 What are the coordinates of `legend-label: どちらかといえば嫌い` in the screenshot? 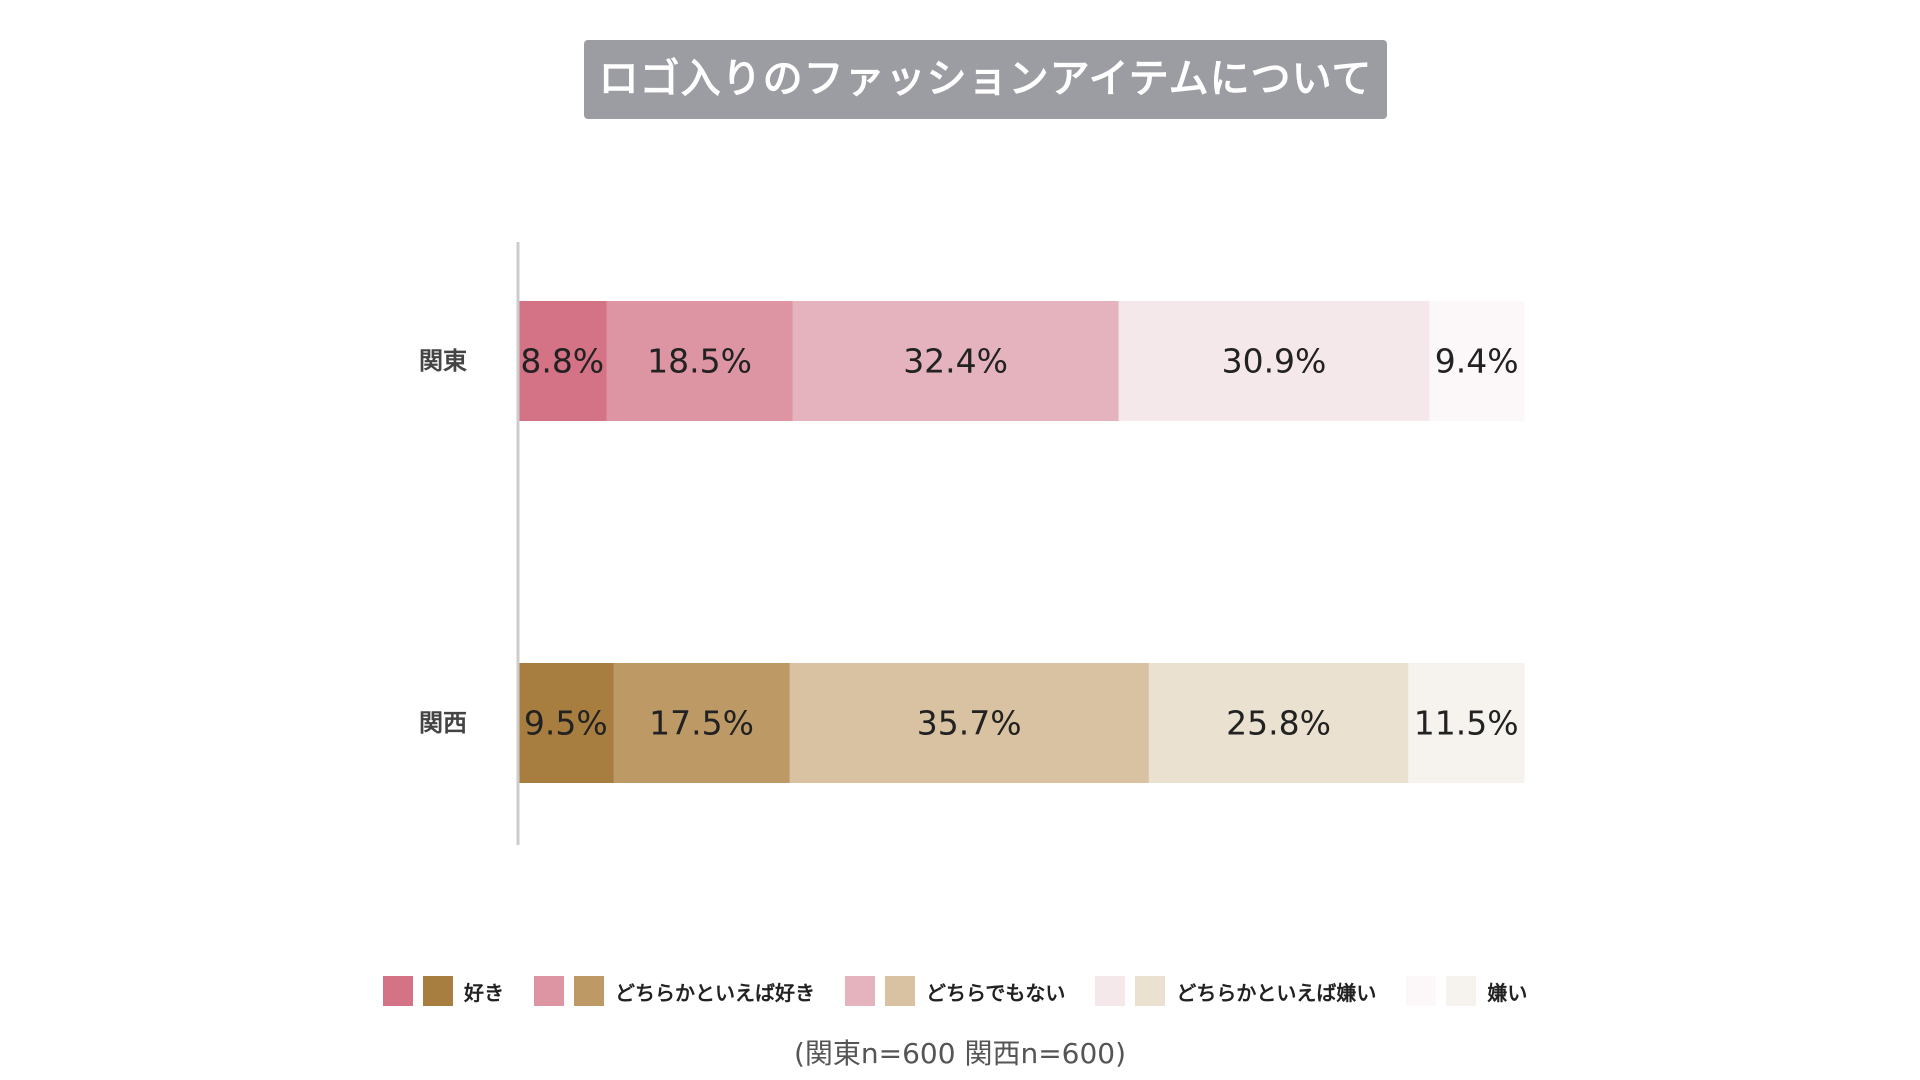 It's located at (1276, 992).